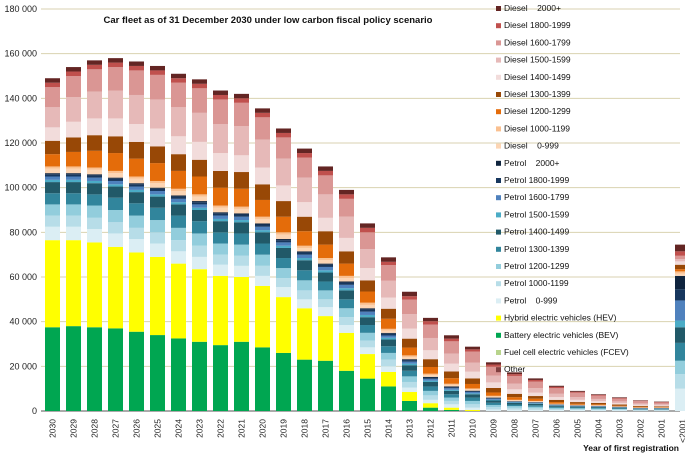  I want to click on x-tick-label: 2020, so click(263, 428).